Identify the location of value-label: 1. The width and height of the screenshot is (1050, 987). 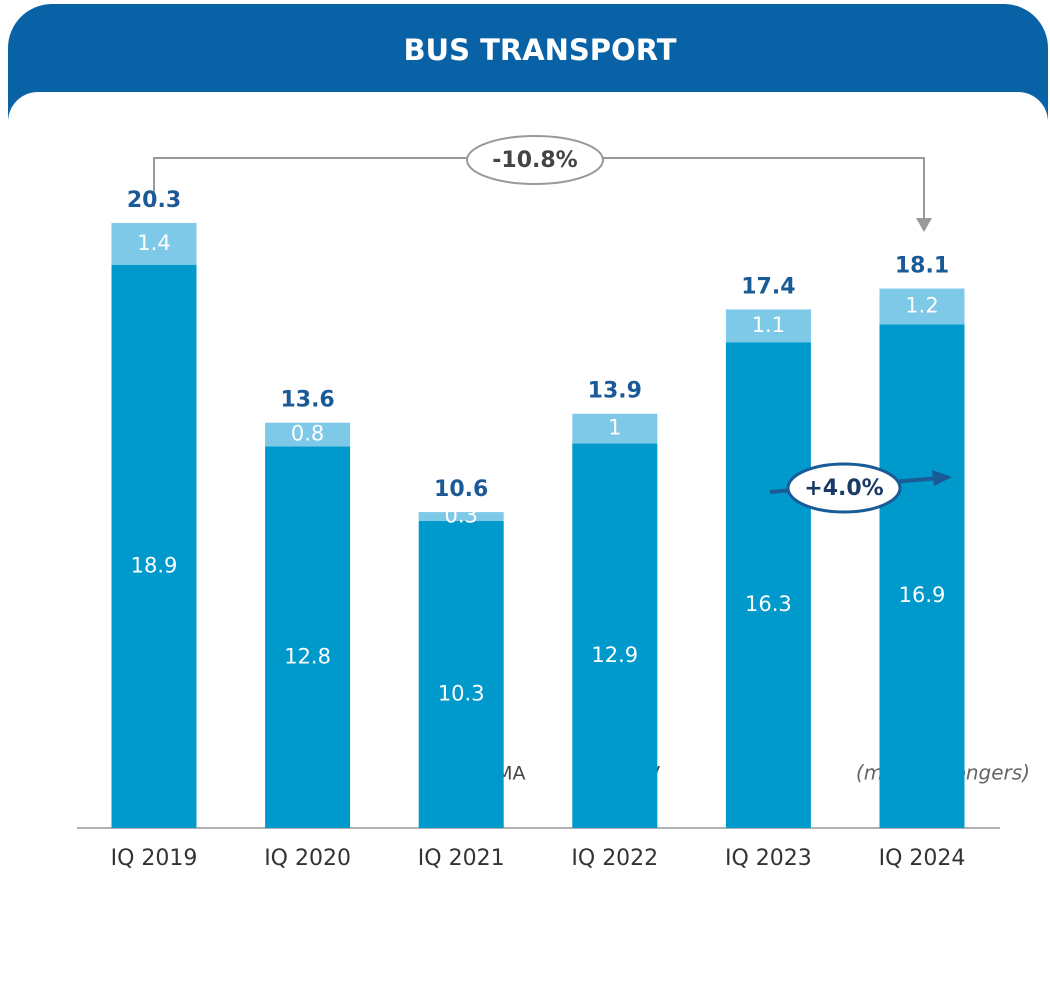
(614, 428).